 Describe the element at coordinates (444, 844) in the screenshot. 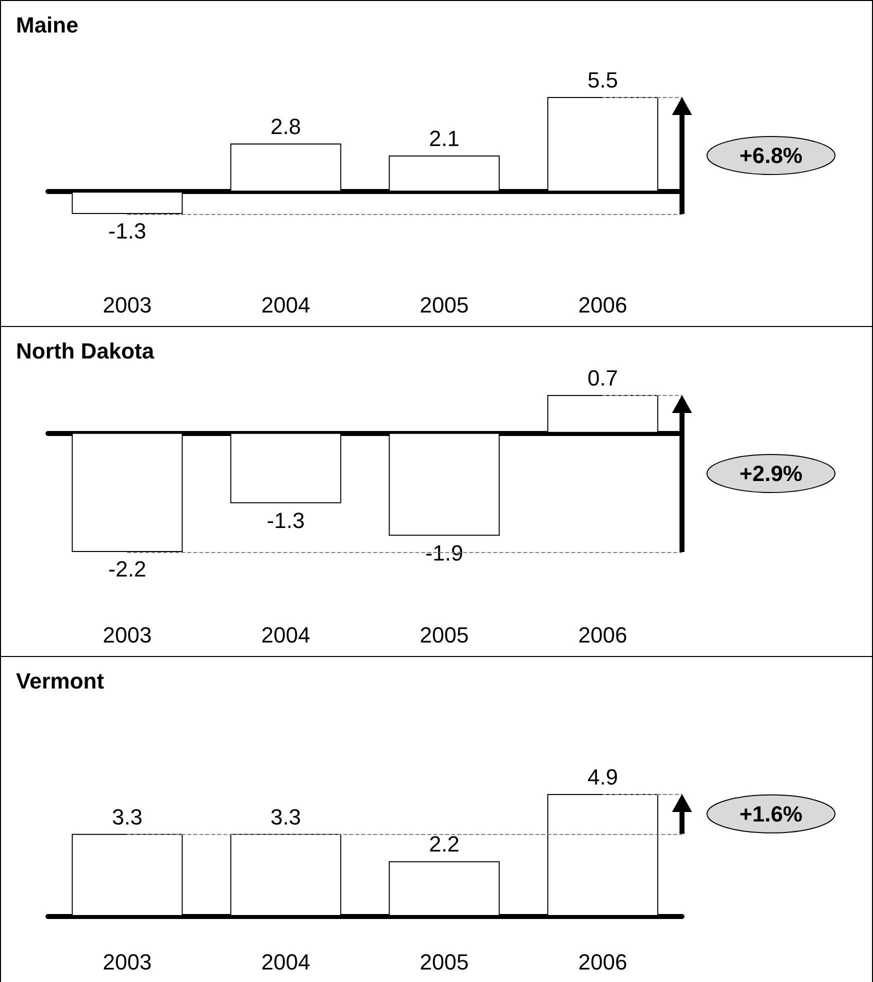

I see `data-label: 2.2` at that location.